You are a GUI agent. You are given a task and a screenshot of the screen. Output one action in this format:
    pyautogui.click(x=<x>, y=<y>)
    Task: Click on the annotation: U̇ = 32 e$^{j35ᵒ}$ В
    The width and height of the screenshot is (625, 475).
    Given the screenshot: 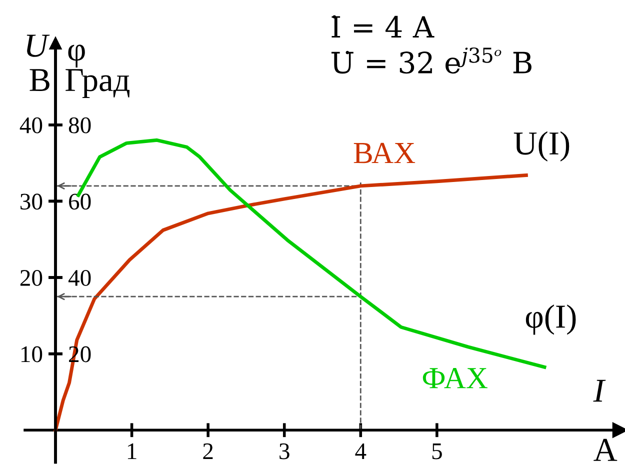 What is the action you would take?
    pyautogui.click(x=431, y=60)
    